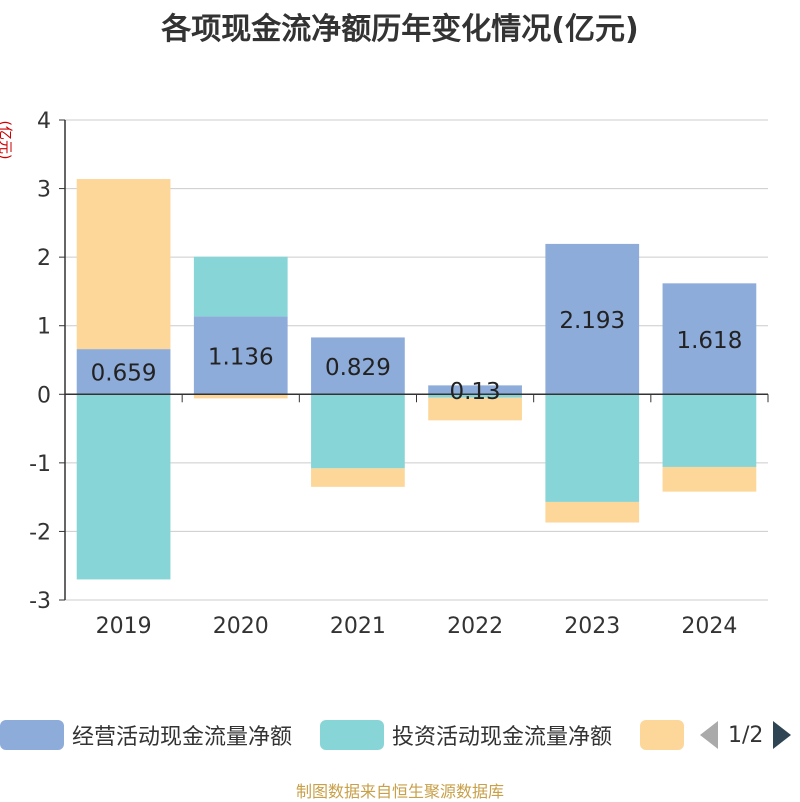 The height and width of the screenshot is (802, 800). I want to click on data-source-note: 制图数据来自恒生聚源数据库, so click(399, 791).